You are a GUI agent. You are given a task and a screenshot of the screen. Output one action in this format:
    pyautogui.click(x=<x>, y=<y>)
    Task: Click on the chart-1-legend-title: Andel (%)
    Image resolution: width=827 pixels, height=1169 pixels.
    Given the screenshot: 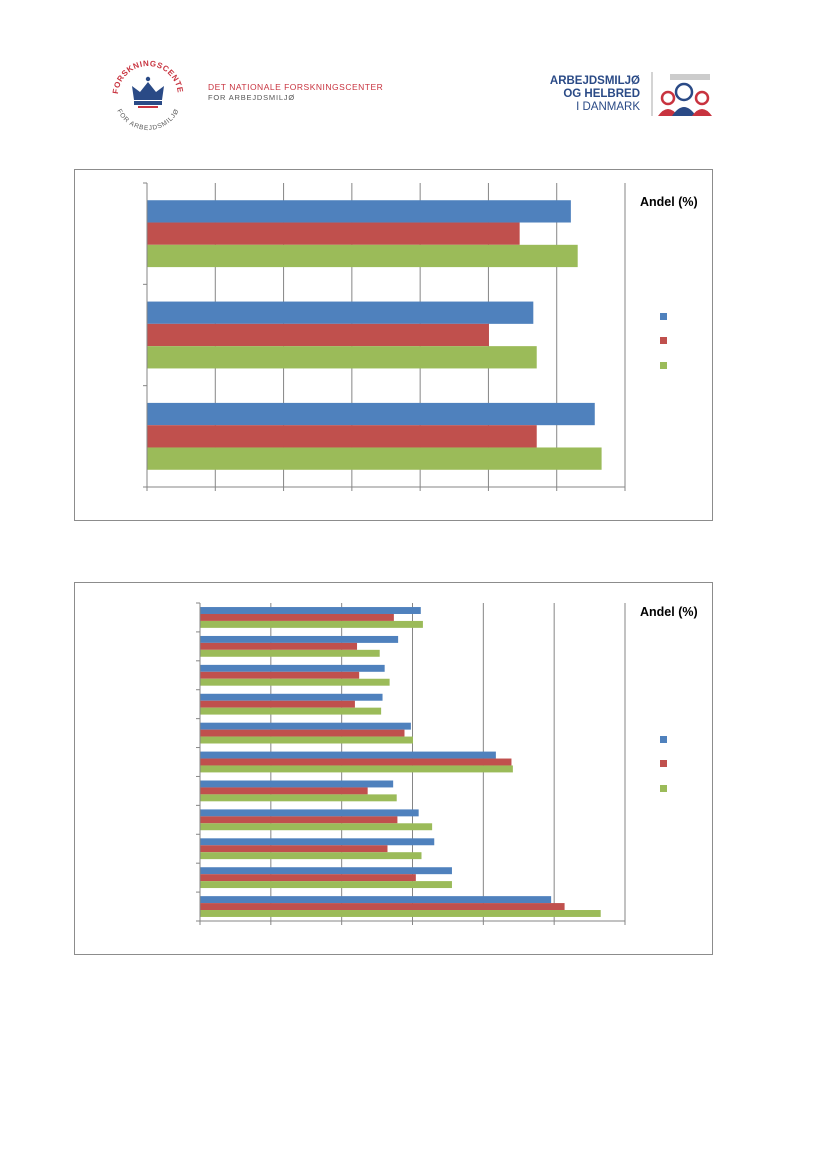 What is the action you would take?
    pyautogui.click(x=669, y=202)
    